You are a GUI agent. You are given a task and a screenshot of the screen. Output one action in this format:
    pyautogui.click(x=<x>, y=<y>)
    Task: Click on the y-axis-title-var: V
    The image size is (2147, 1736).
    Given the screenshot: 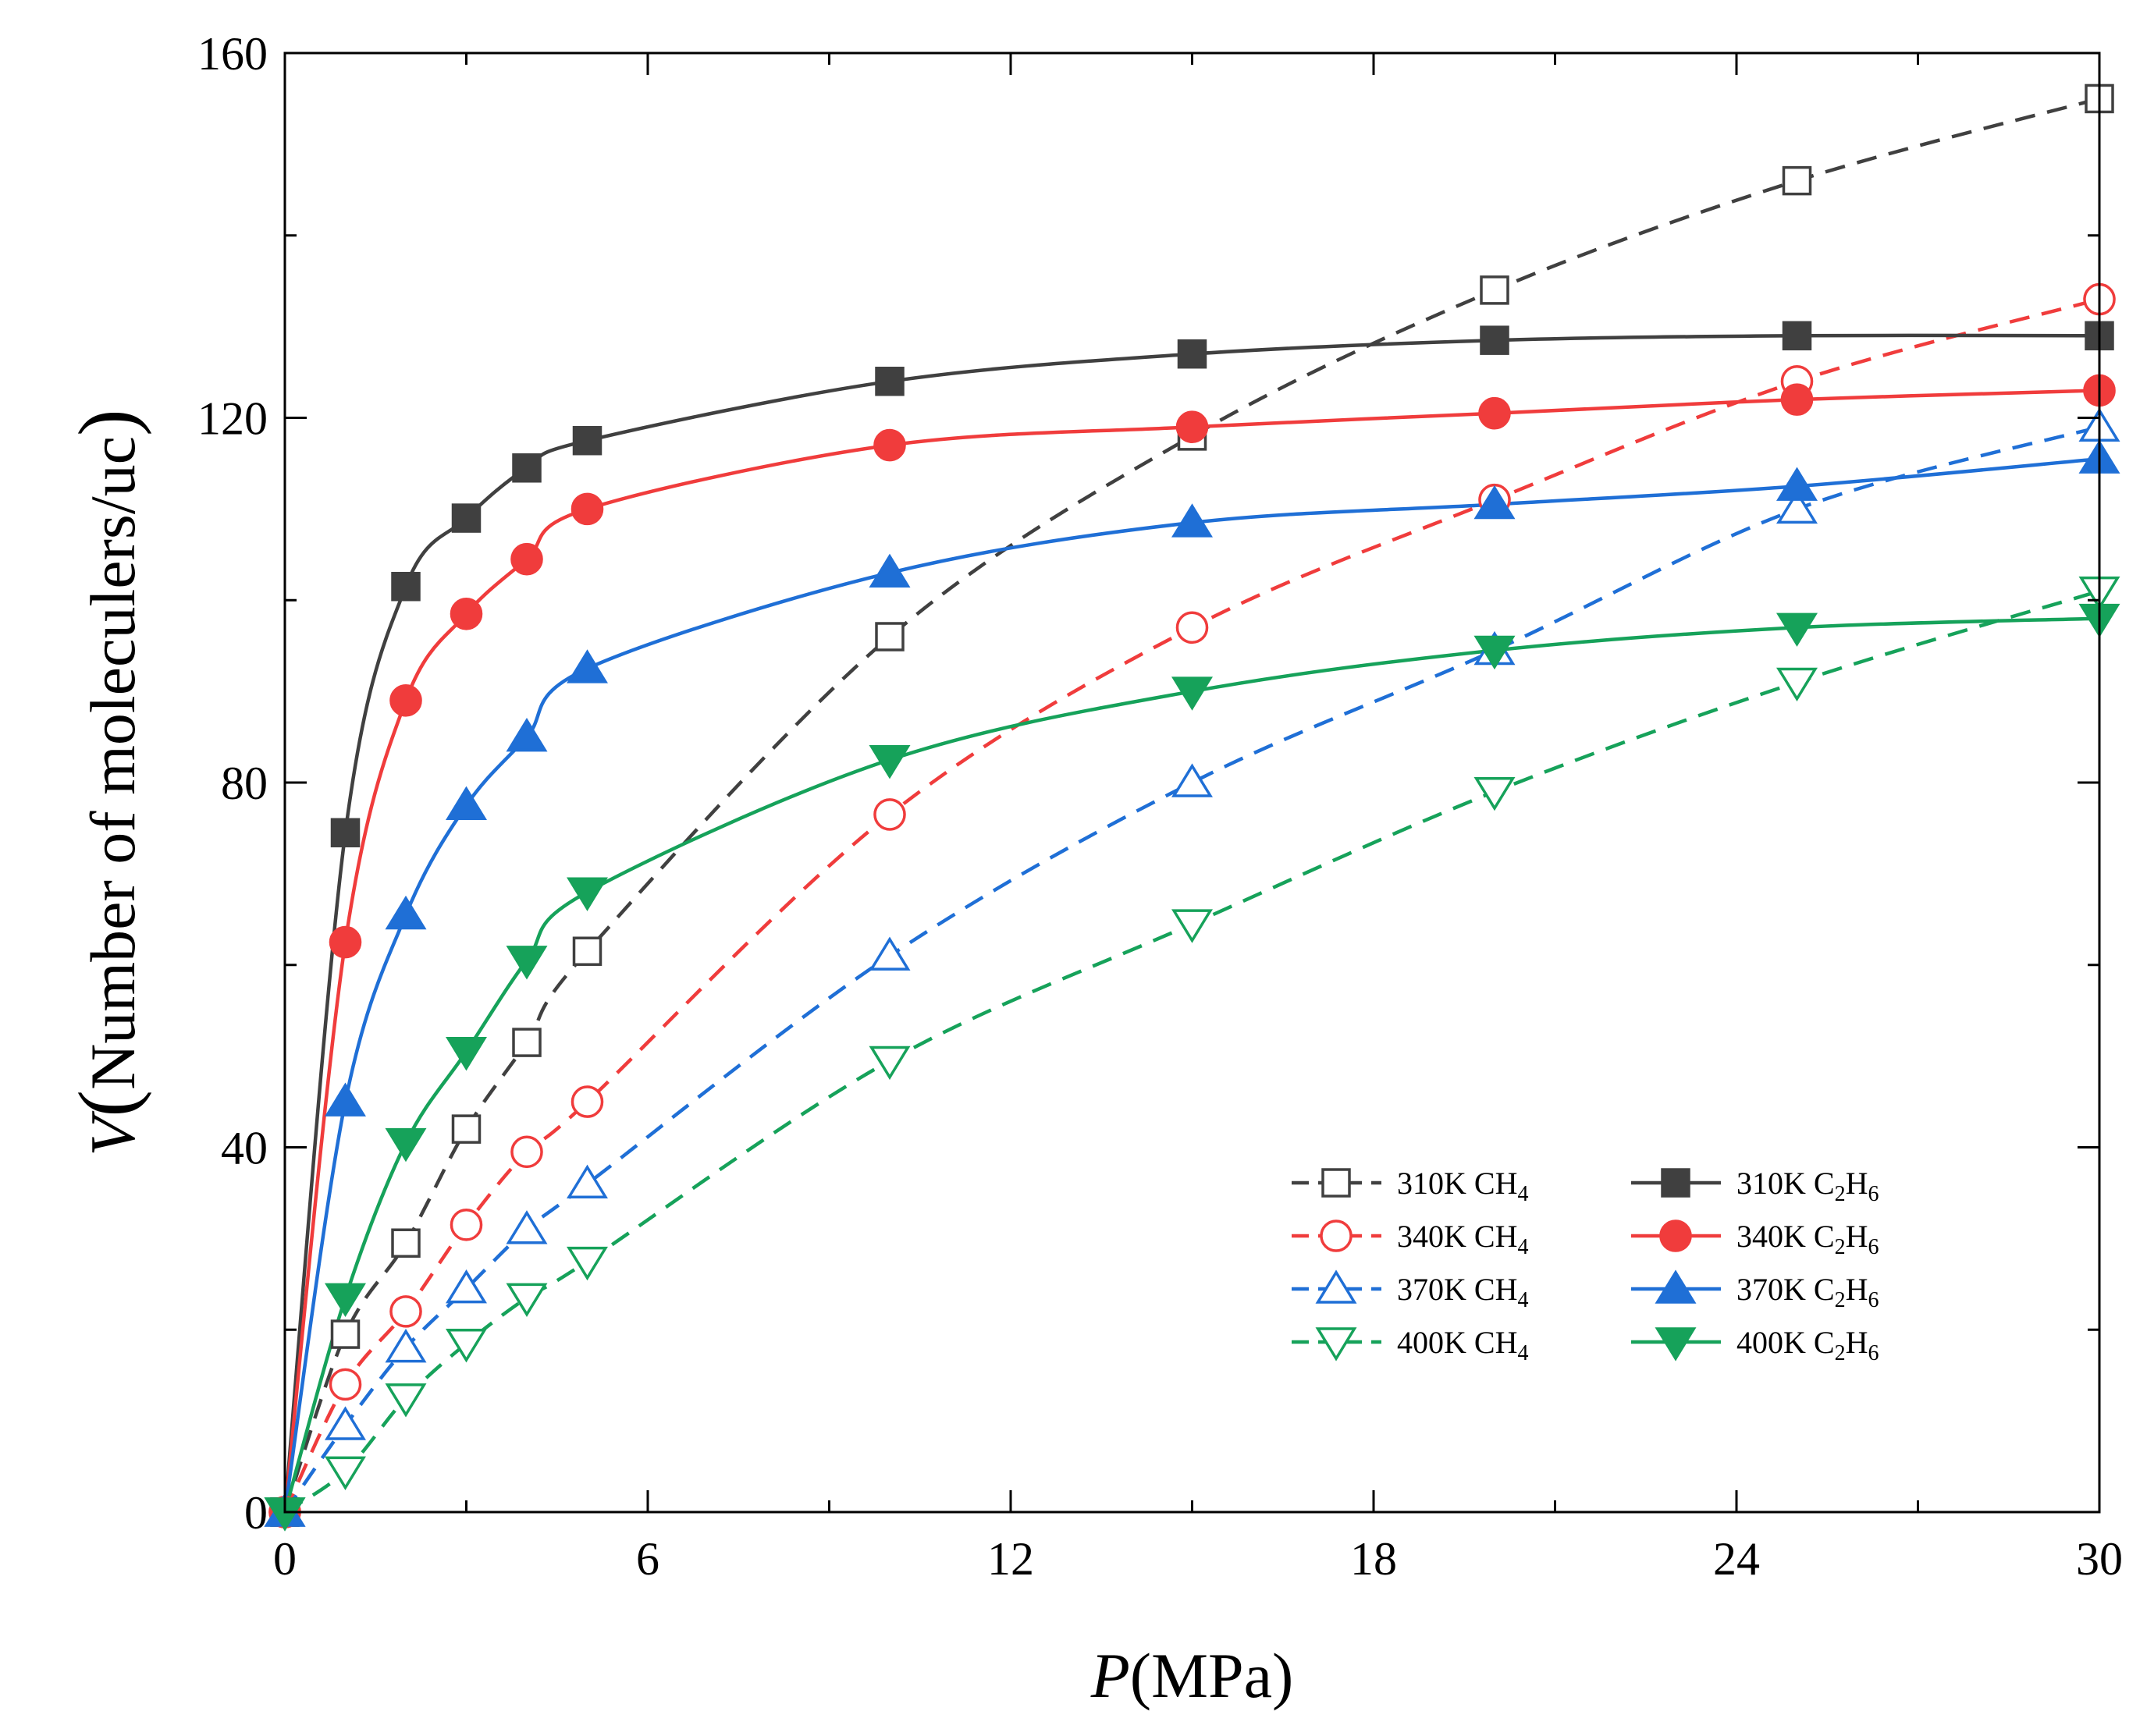 What is the action you would take?
    pyautogui.click(x=113, y=1133)
    